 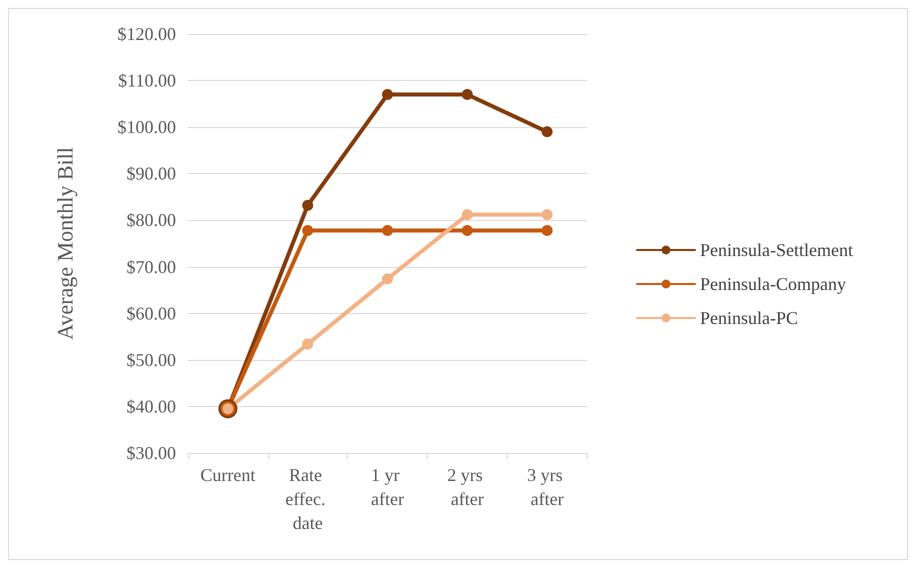 What do you see at coordinates (151, 266) in the screenshot?
I see `y-tick-label: $70.00` at bounding box center [151, 266].